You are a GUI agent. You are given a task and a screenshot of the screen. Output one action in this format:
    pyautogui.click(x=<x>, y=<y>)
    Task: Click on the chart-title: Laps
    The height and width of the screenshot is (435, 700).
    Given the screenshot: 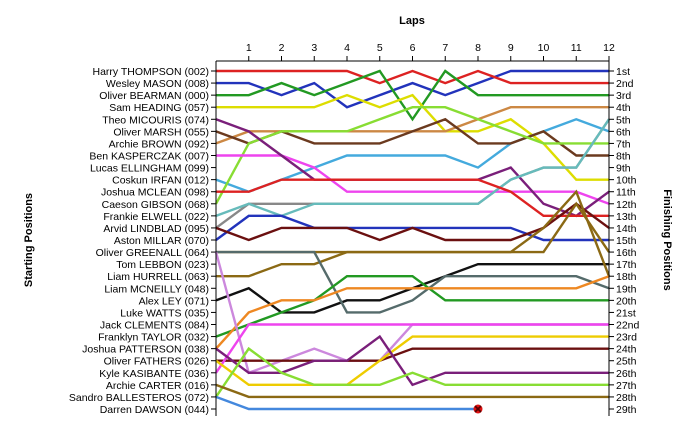 What is the action you would take?
    pyautogui.click(x=412, y=21)
    